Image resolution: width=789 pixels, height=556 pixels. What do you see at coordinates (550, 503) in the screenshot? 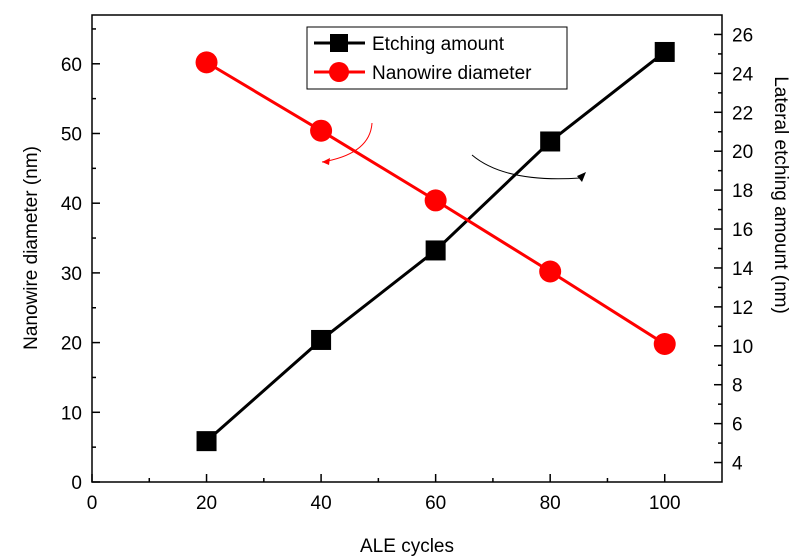
I see `x-tick-label: 80` at bounding box center [550, 503].